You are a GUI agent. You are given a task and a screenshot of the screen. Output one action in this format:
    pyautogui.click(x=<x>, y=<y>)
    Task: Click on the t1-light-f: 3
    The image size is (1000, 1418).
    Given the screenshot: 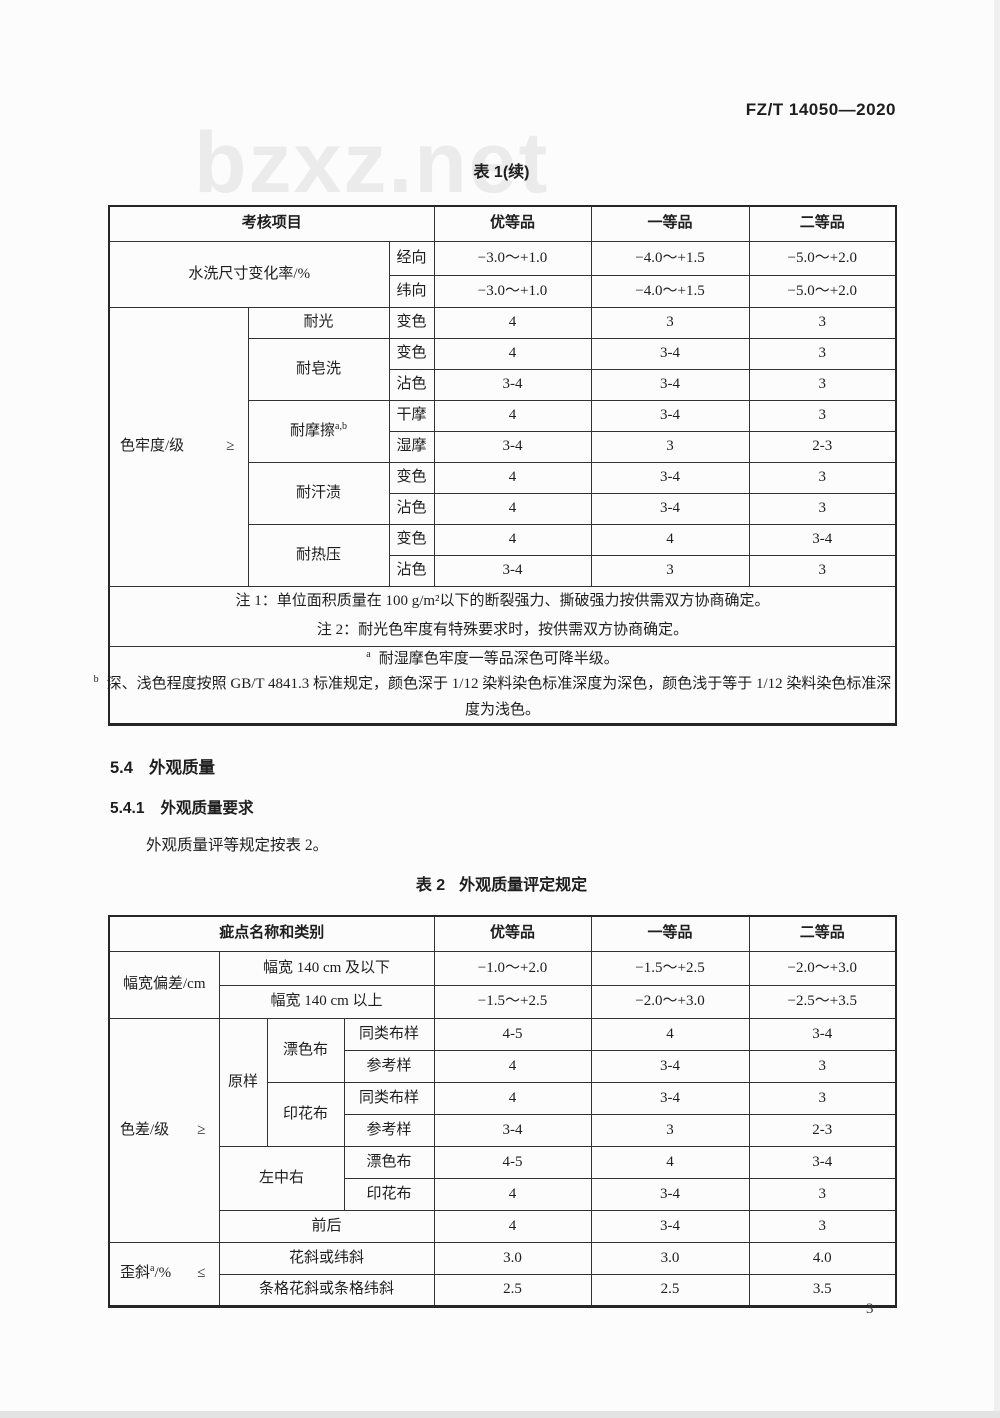 What is the action you would take?
    pyautogui.click(x=670, y=322)
    